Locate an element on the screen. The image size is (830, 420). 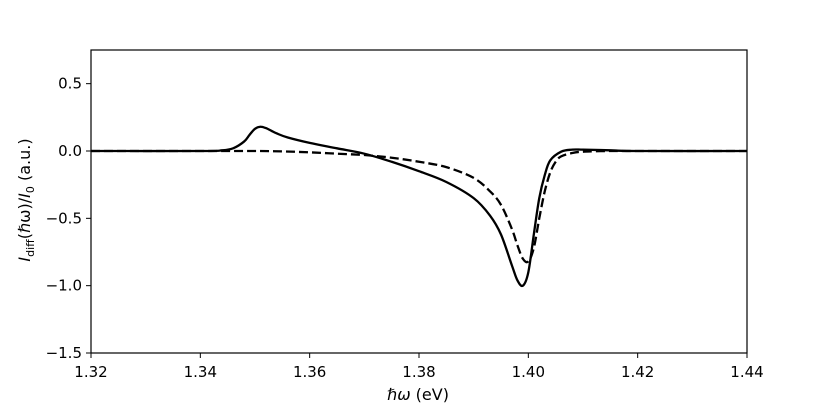
x-axis-label-unit: (eV) is located at coordinates (430, 394).